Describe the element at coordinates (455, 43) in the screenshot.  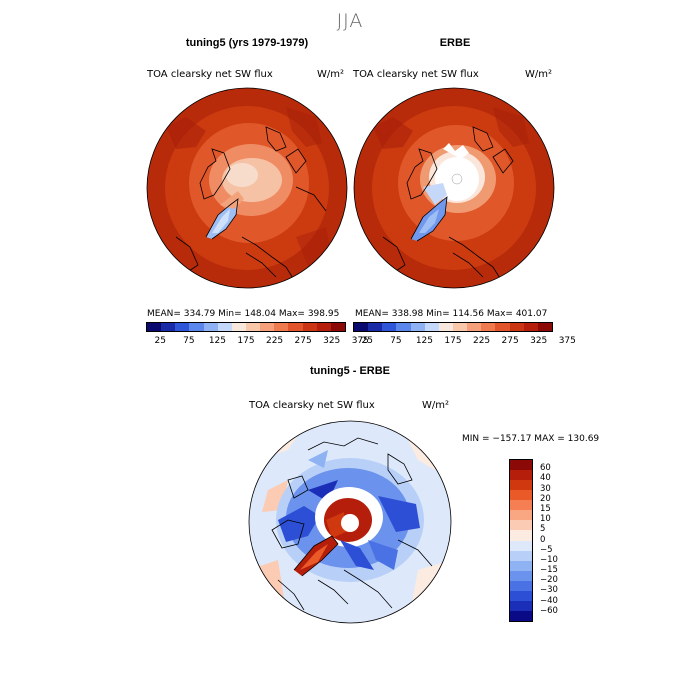
I see `right-panel-title: ERBE` at that location.